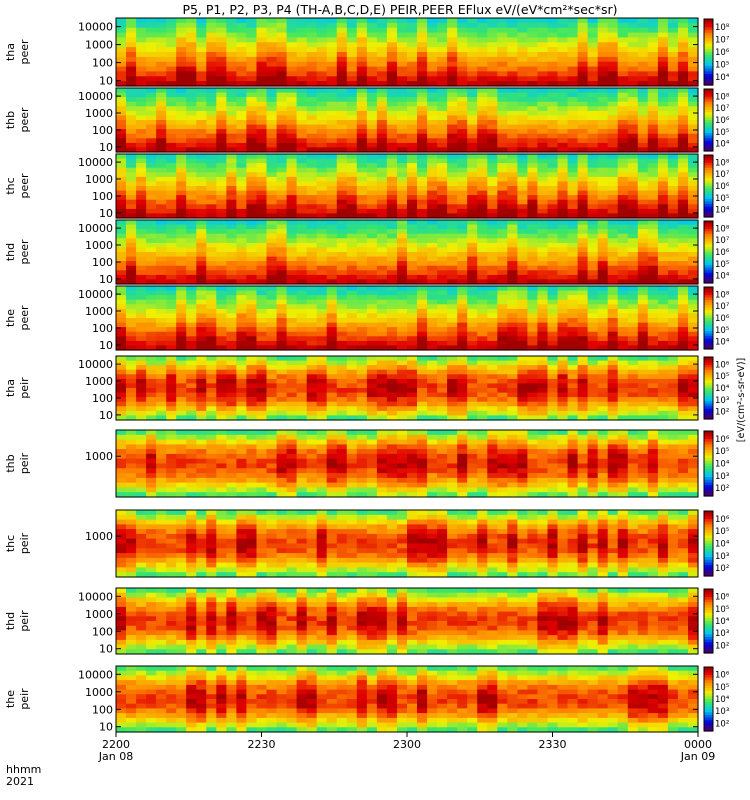 The width and height of the screenshot is (750, 800). Describe the element at coordinates (698, 744) in the screenshot. I see `x-tick-time: 0000` at that location.